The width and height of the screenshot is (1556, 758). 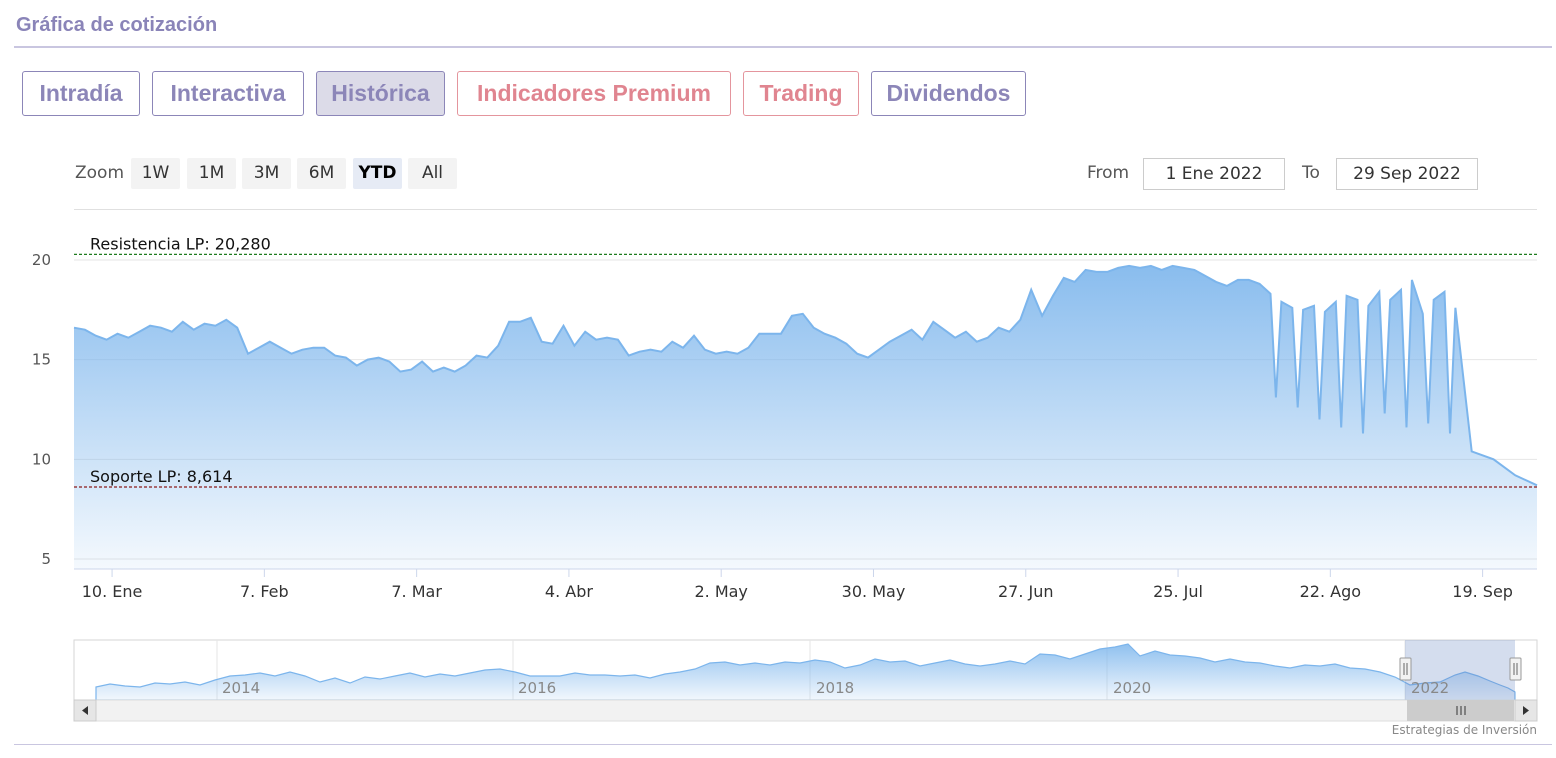 I want to click on navigator: 2014 2016 2018 2020 2022, so click(x=805, y=670).